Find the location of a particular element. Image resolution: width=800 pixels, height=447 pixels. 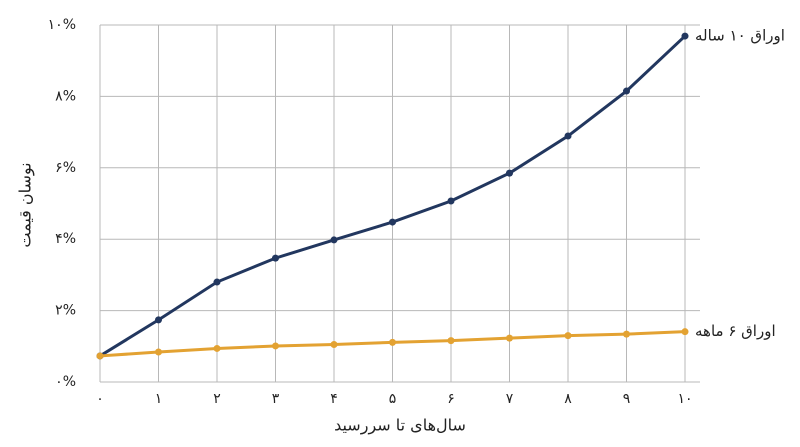

series-label: اوراق ۶ ماهه is located at coordinates (735, 331).